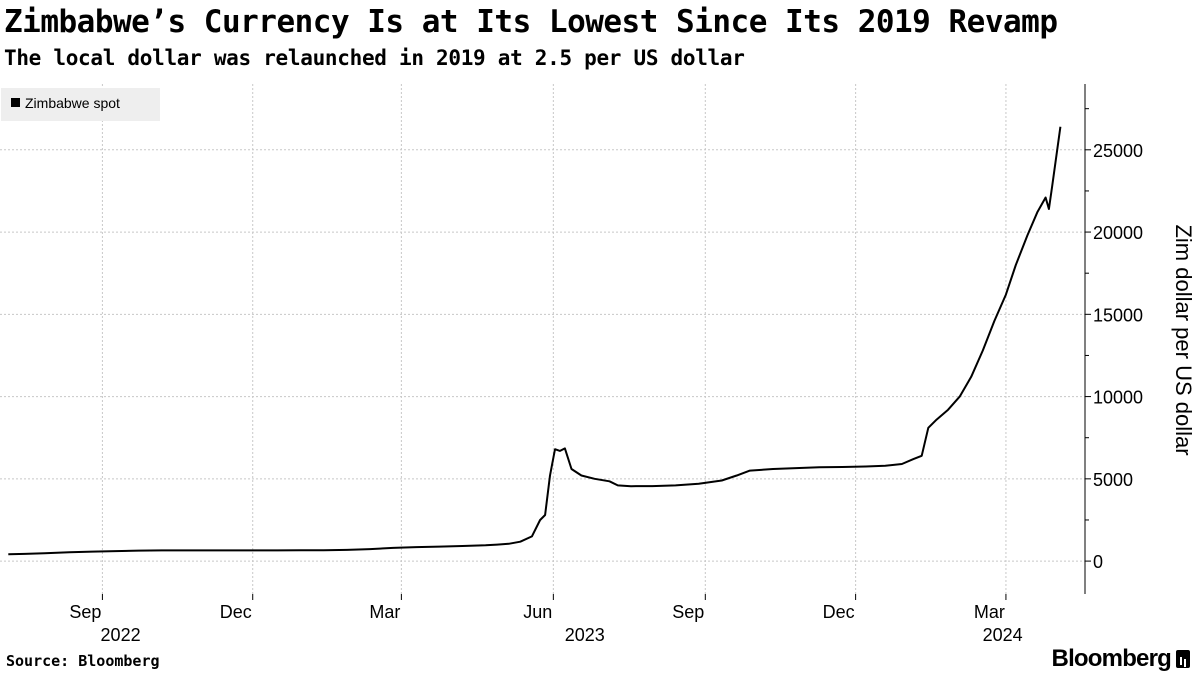 This screenshot has height=675, width=1200. What do you see at coordinates (72, 103) in the screenshot?
I see `legend-label: Zimbabwe spot` at bounding box center [72, 103].